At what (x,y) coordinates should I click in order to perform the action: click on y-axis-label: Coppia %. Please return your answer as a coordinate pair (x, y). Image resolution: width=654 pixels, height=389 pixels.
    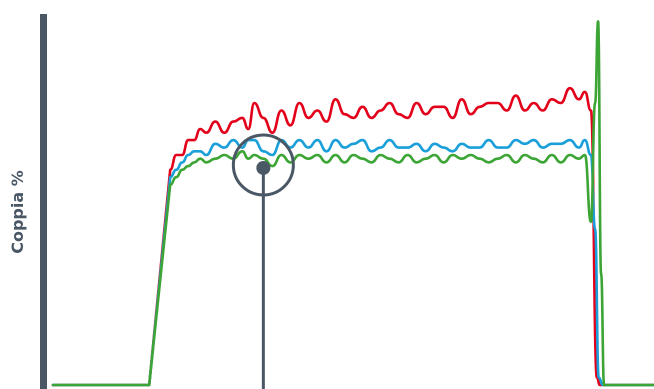
    Looking at the image, I should click on (17, 212).